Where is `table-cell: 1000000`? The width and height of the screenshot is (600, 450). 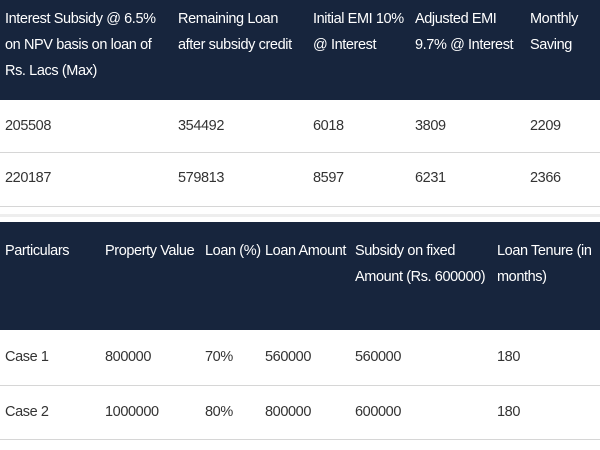 table-cell: 1000000 is located at coordinates (132, 412).